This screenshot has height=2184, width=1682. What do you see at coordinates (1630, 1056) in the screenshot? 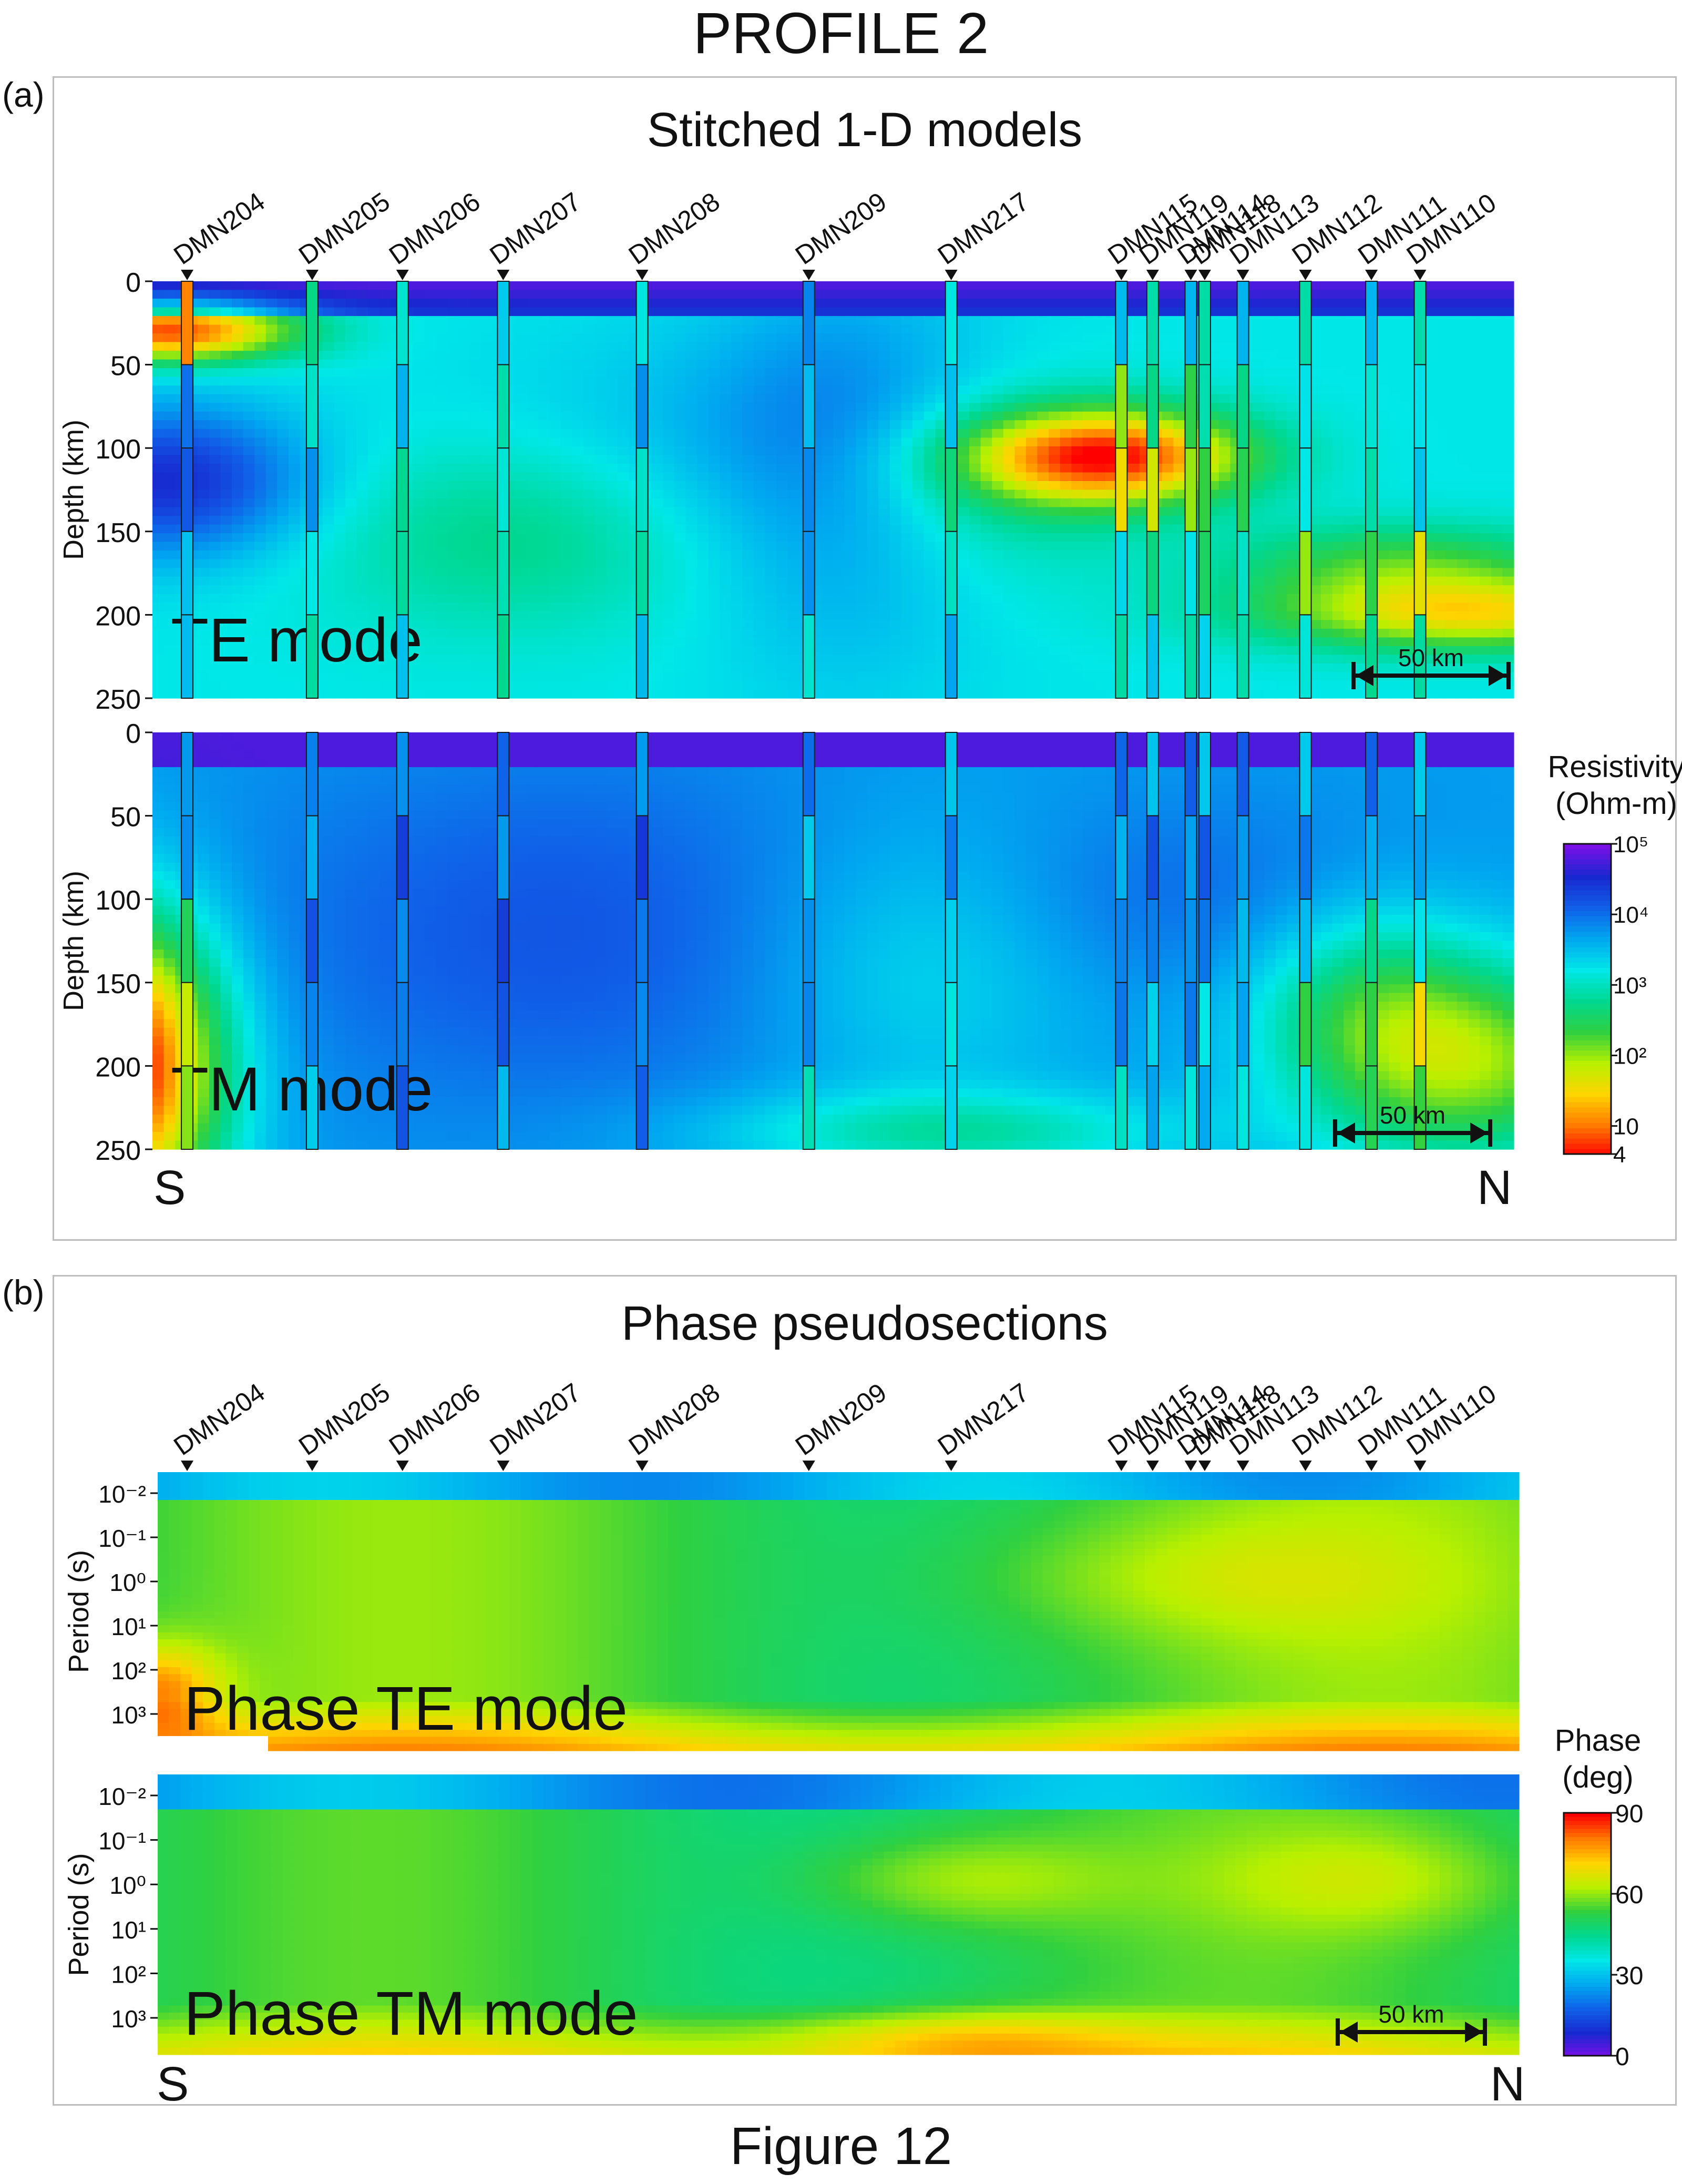
I see `colorbar-tick-label: 10²` at bounding box center [1630, 1056].